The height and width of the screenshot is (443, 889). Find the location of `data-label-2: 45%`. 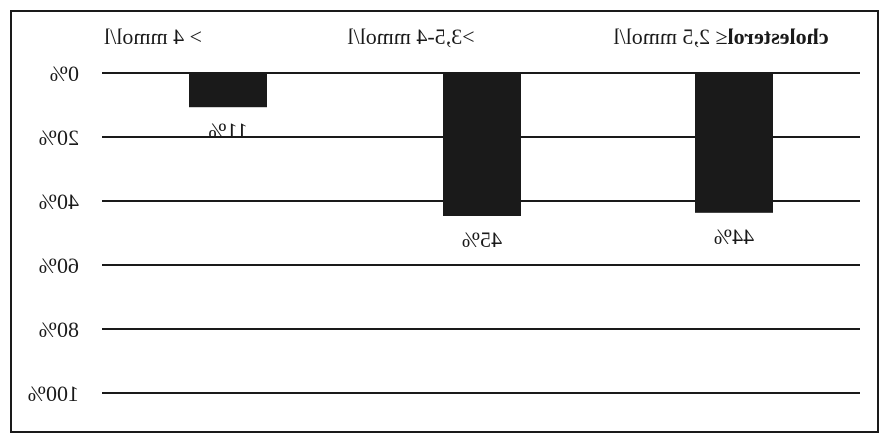

data-label-2: 45% is located at coordinates (482, 239).